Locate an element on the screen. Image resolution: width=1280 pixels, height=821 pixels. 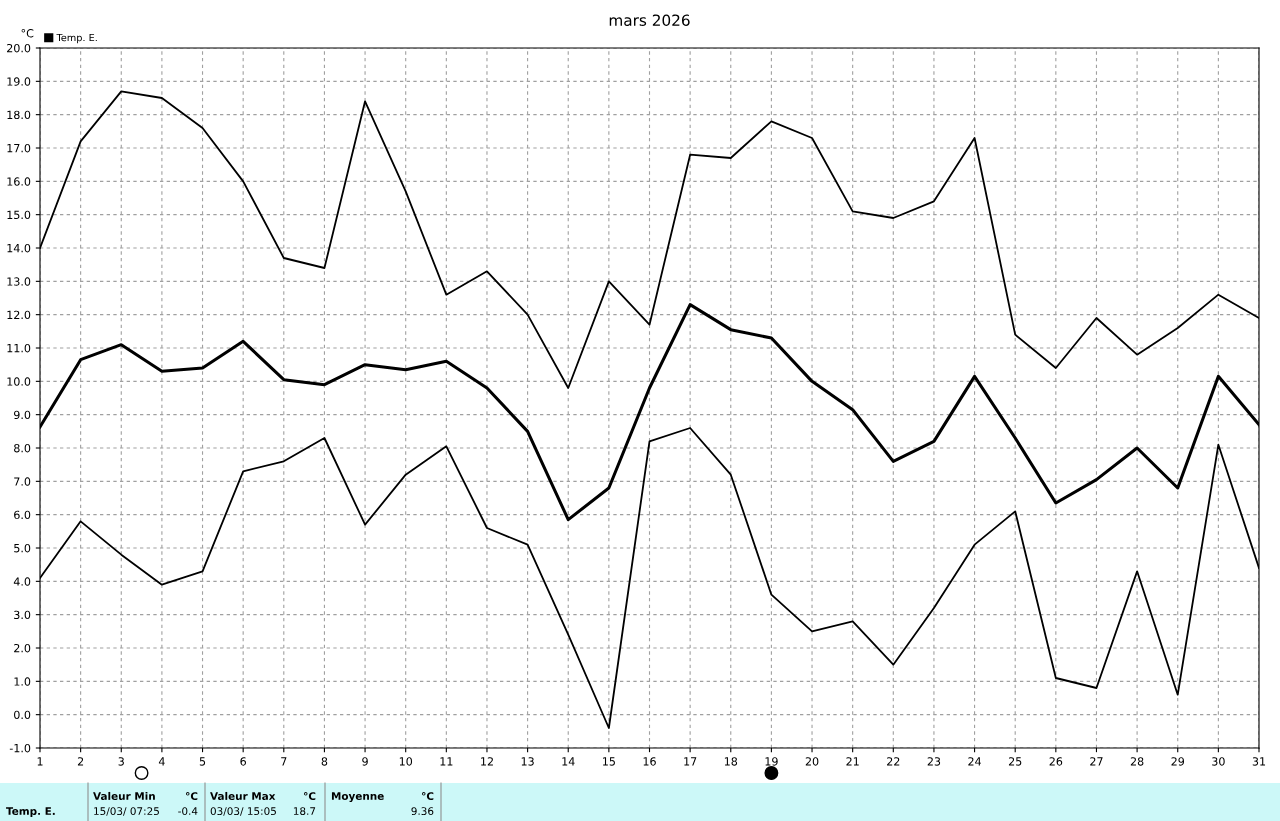
y-axis-title: °C is located at coordinates (27, 33).